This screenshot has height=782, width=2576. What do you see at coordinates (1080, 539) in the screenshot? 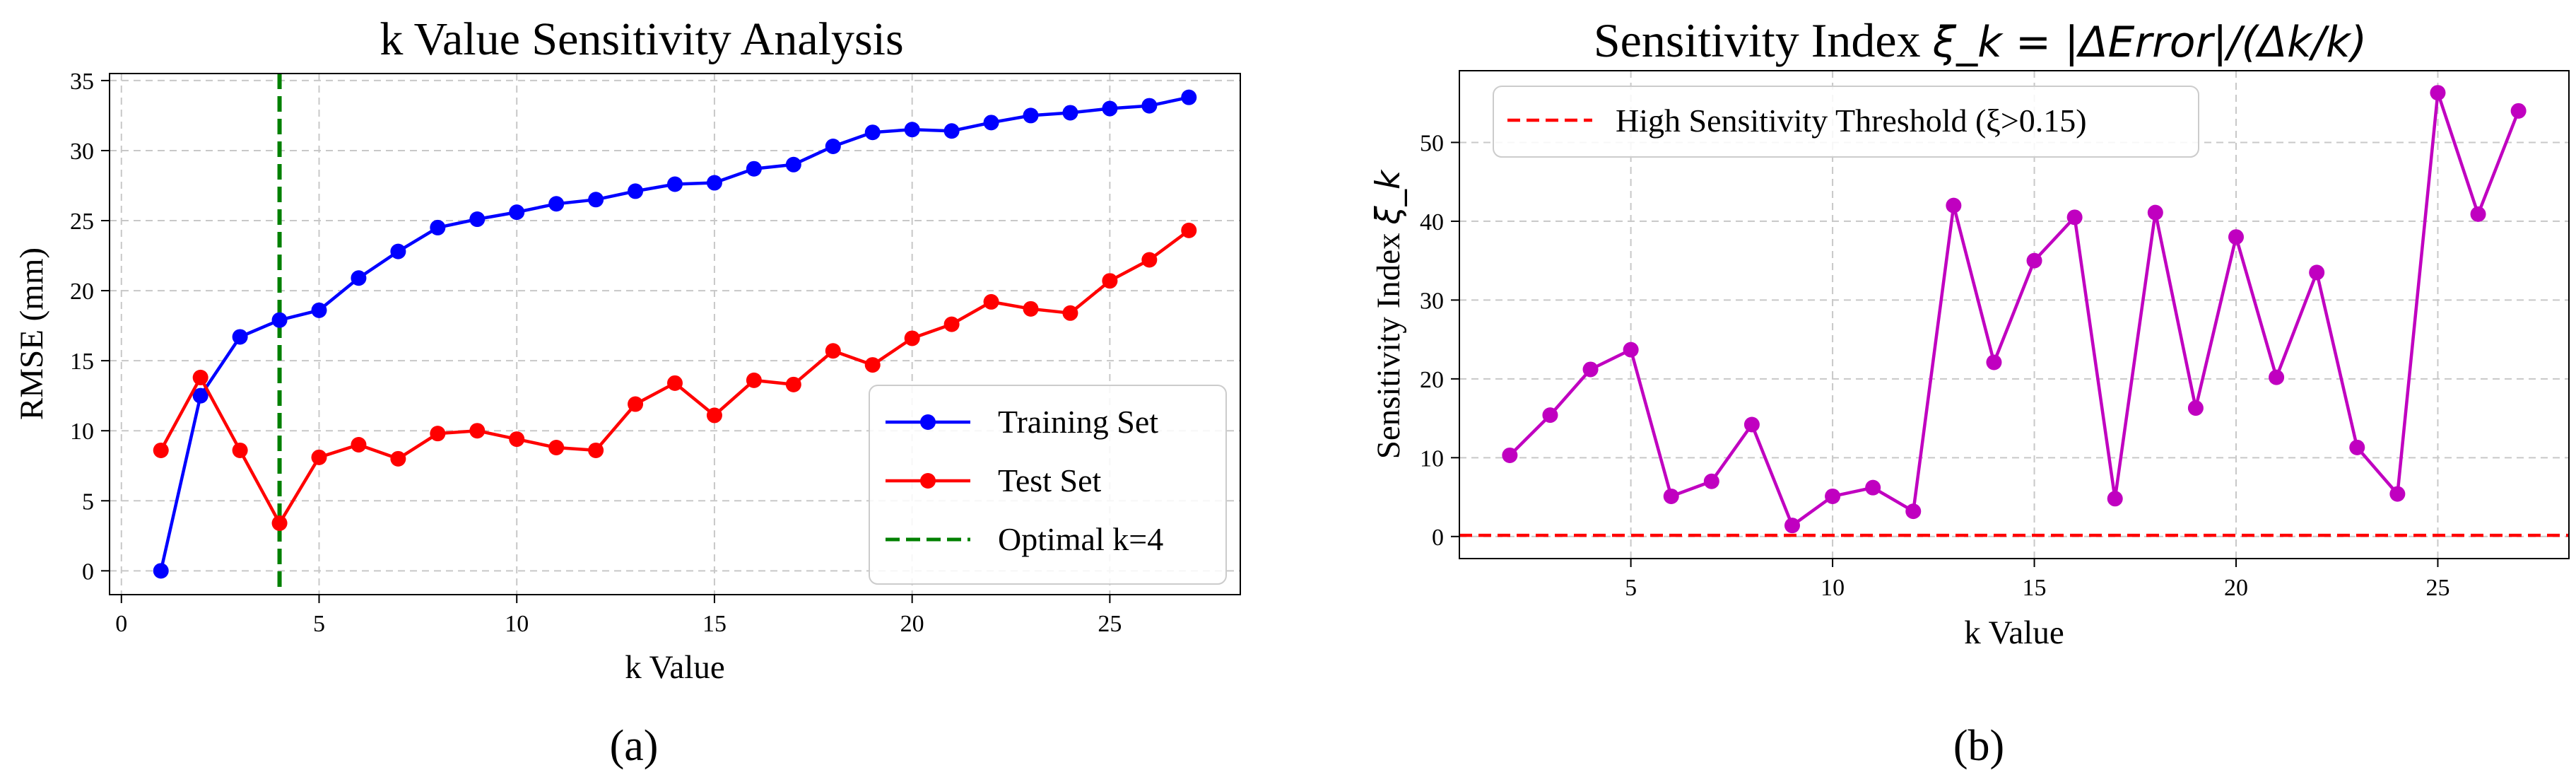
I see `legend-a-optimal-label: Optimal k=4` at bounding box center [1080, 539].